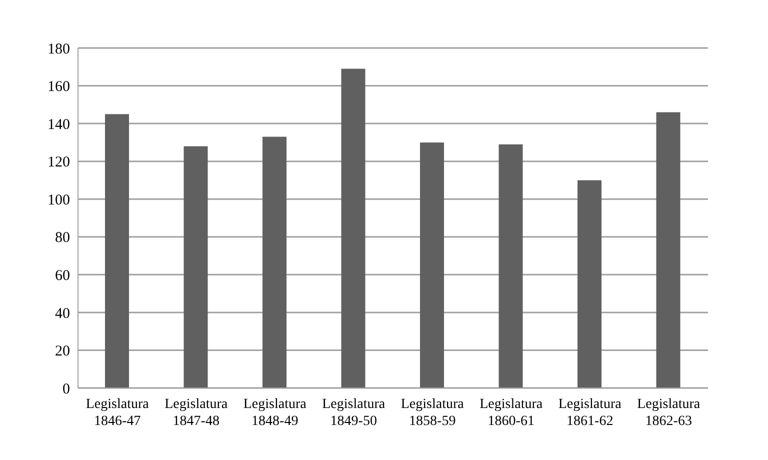 The height and width of the screenshot is (460, 768). What do you see at coordinates (62, 352) in the screenshot?
I see `y-tick-label: 20` at bounding box center [62, 352].